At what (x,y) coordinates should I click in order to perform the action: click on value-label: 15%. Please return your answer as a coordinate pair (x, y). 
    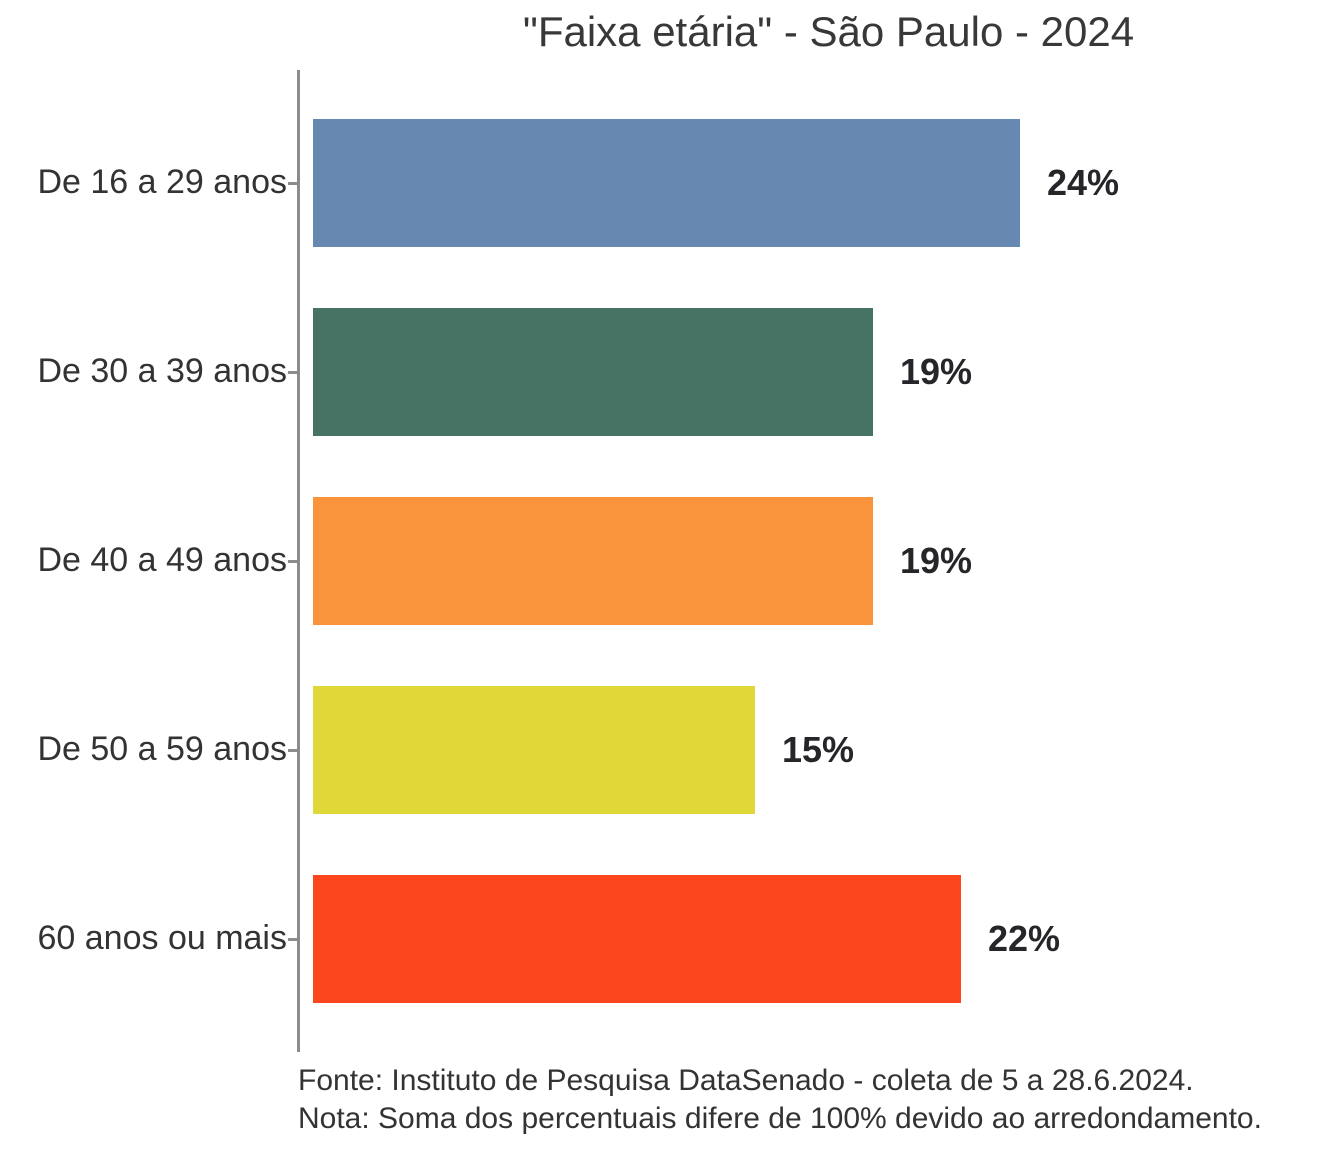
    Looking at the image, I should click on (818, 749).